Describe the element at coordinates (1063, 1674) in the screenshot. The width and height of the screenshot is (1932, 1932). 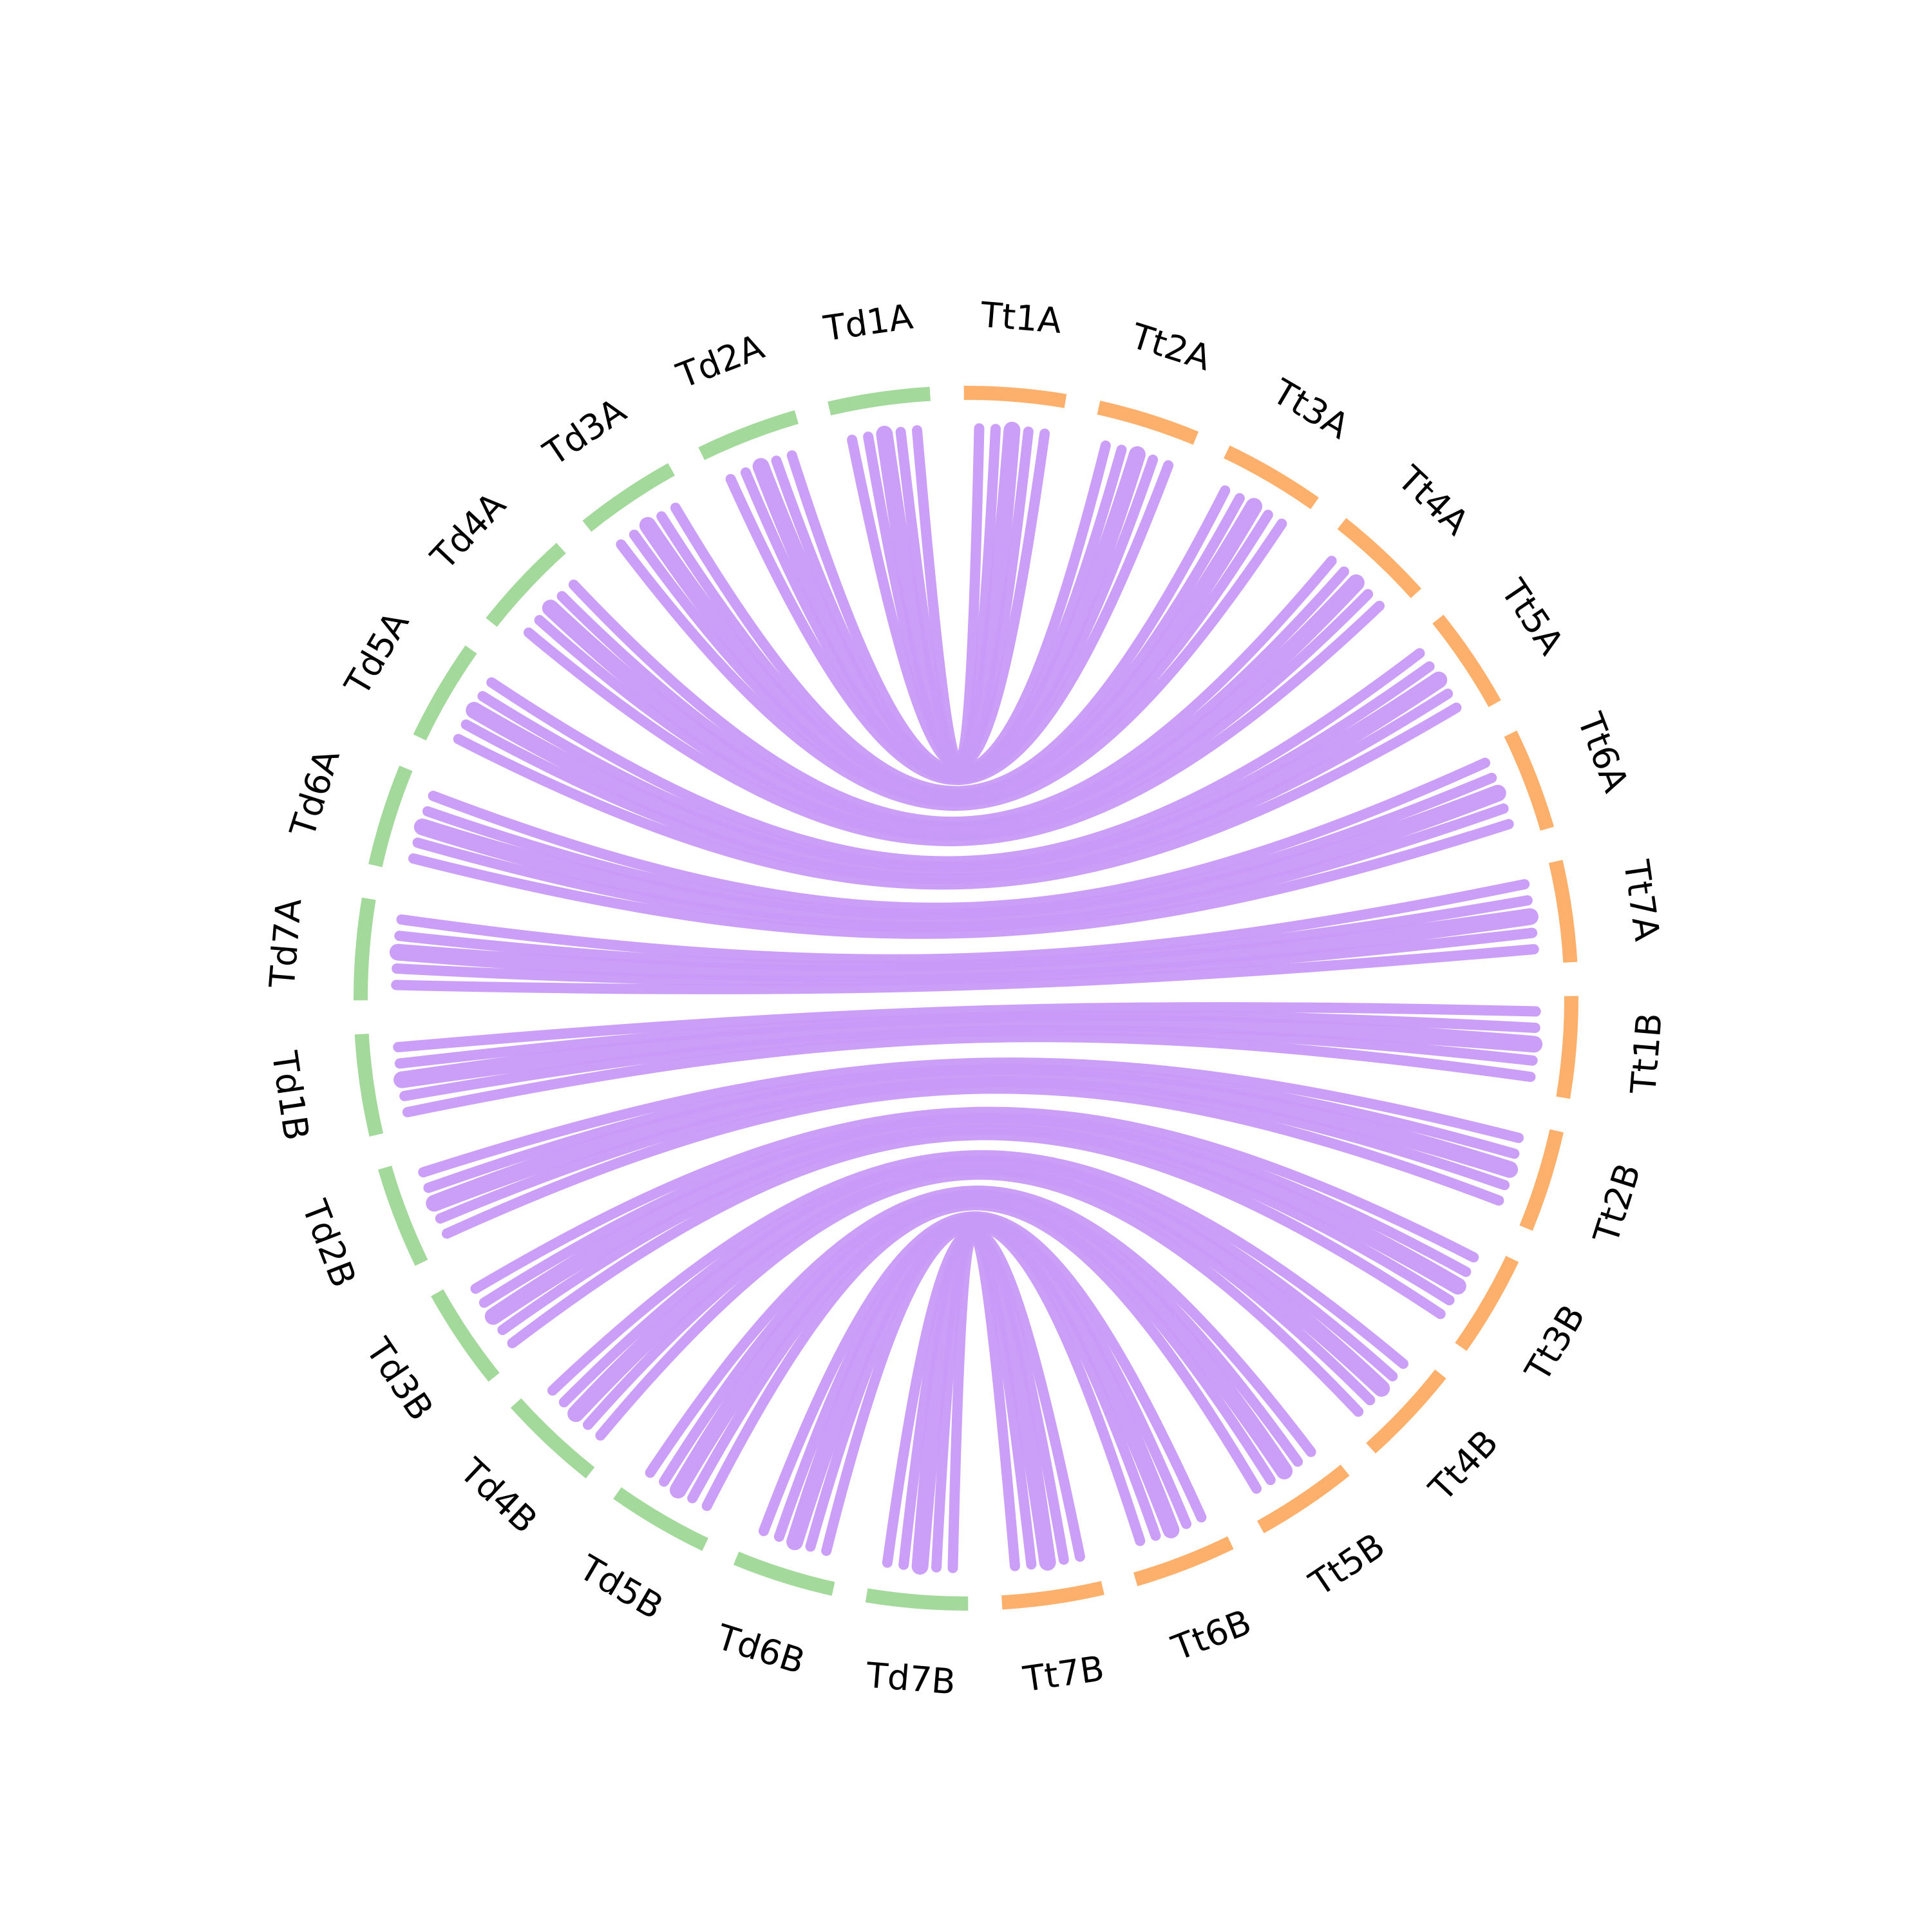
I see `chromosome-label-tt7b: Tt7B` at that location.